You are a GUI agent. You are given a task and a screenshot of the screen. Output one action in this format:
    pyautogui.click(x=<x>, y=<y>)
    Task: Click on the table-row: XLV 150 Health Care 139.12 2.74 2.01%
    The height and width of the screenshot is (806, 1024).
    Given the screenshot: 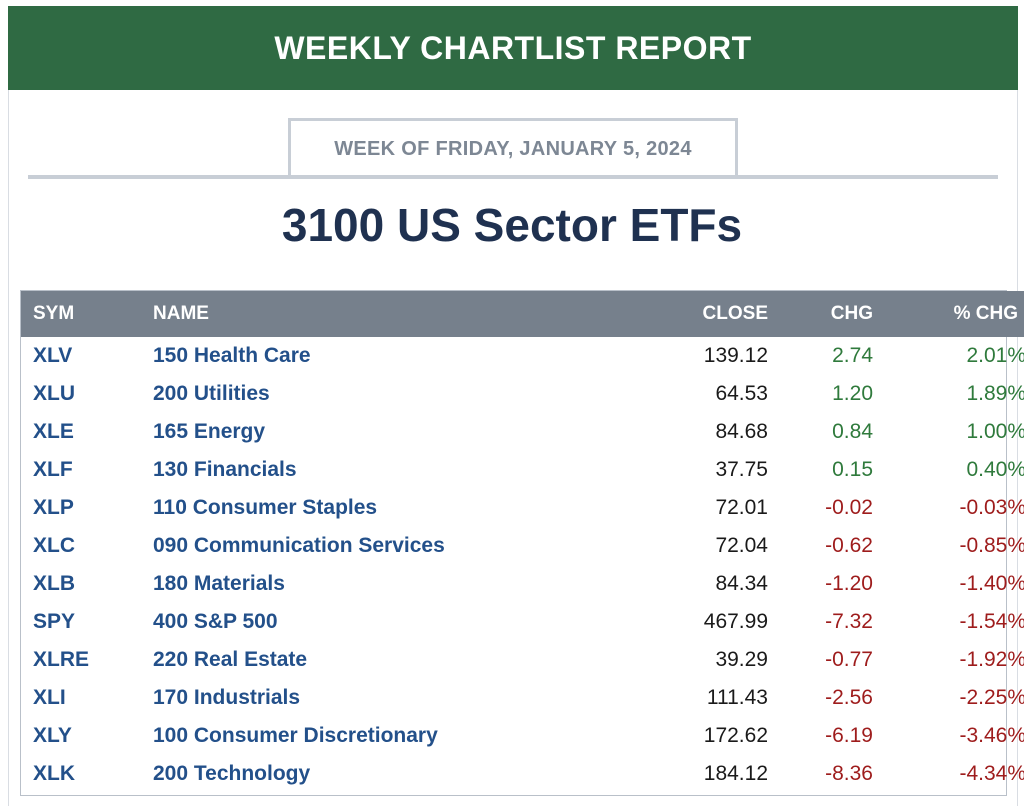 What is the action you would take?
    pyautogui.click(x=522, y=356)
    